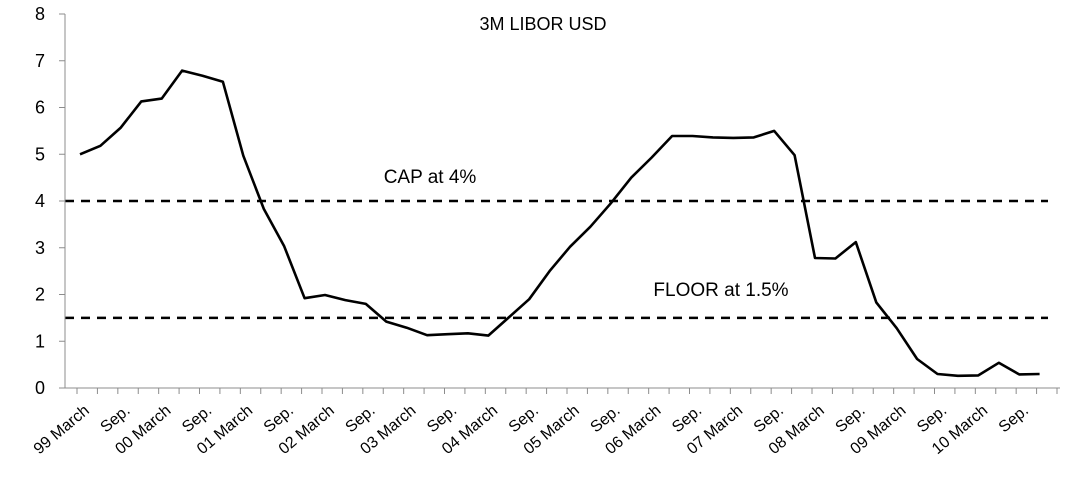 This screenshot has height=489, width=1068. What do you see at coordinates (40, 388) in the screenshot?
I see `y-tick-label: 0` at bounding box center [40, 388].